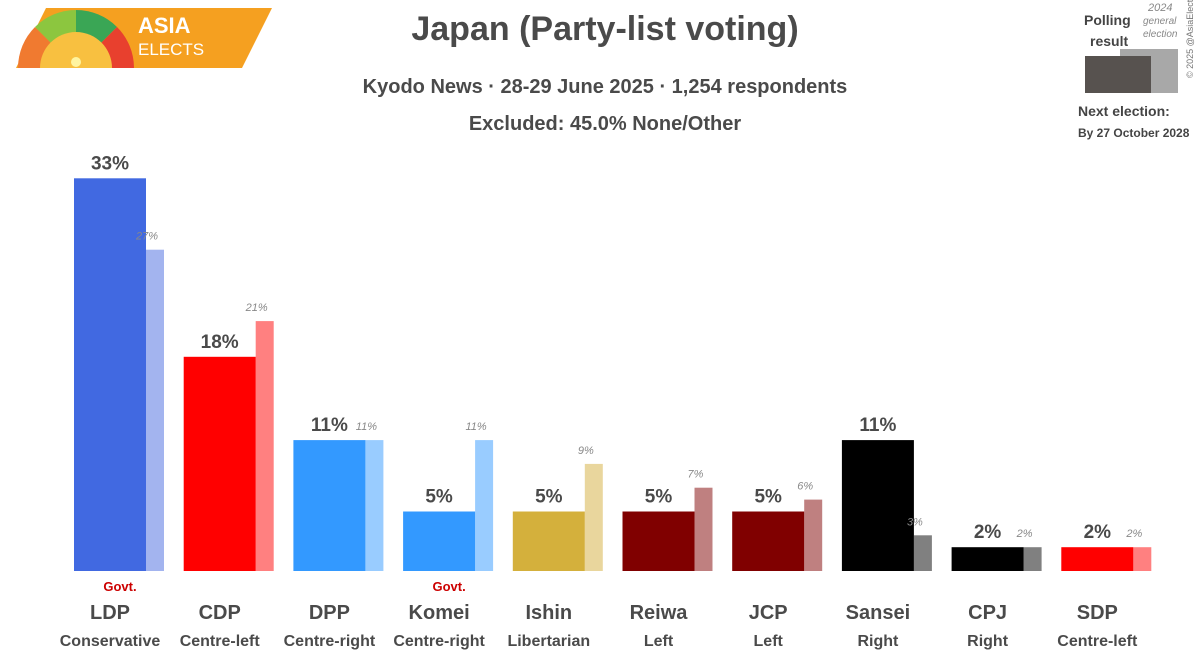 The width and height of the screenshot is (1200, 656). I want to click on bar-2024-sdp, so click(1142, 559).